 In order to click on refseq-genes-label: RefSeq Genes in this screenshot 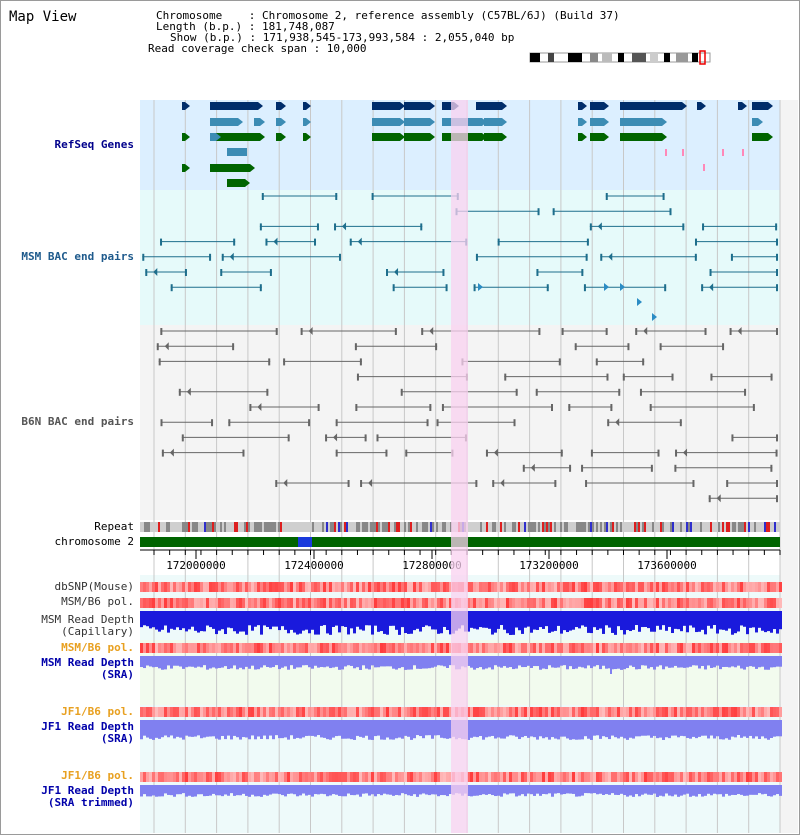, I will do `click(94, 144)`.